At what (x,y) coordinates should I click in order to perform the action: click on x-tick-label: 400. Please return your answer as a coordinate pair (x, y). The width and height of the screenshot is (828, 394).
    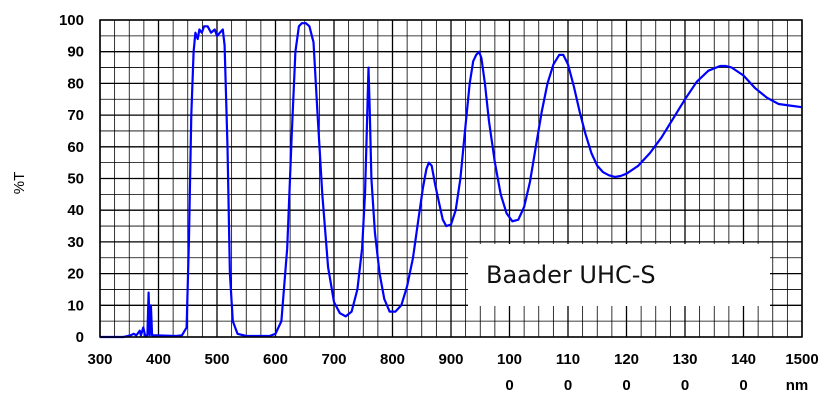
    Looking at the image, I should click on (158, 359).